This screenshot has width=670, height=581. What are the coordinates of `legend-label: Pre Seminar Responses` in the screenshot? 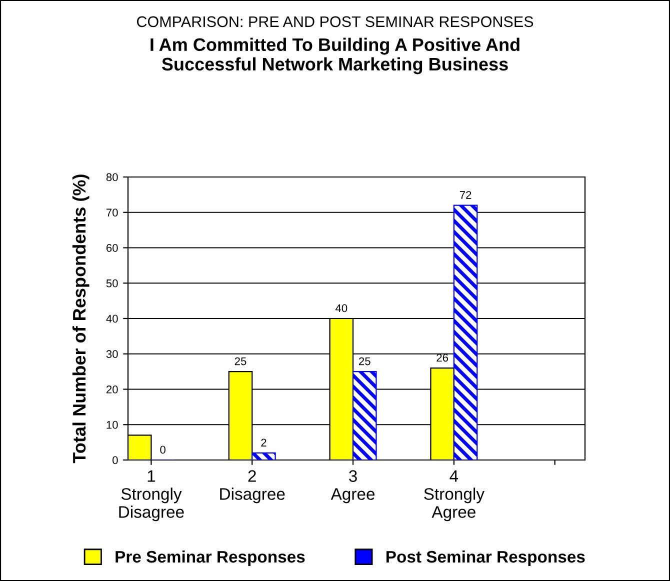 It's located at (210, 558).